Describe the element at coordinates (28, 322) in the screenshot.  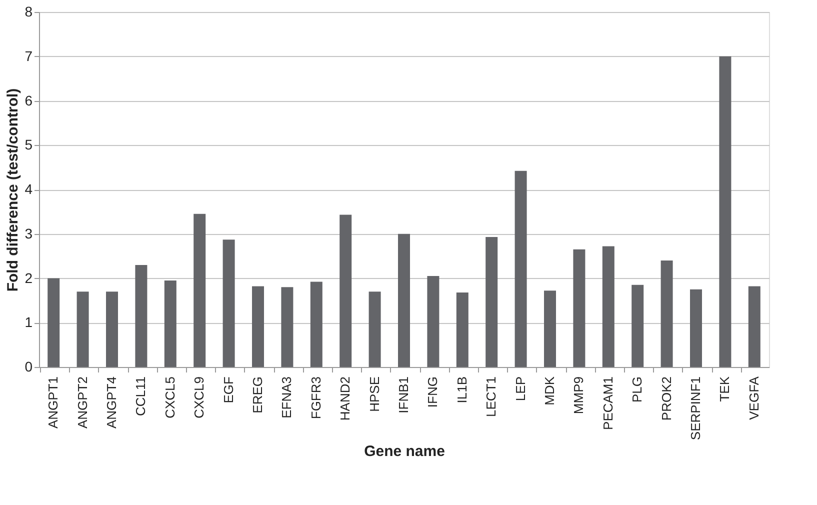
I see `y-tick-label: 1` at that location.